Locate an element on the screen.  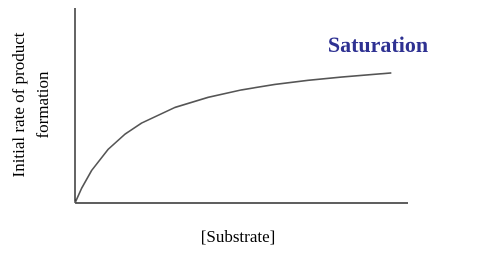
y-axis-label: formation is located at coordinates (42, 105).